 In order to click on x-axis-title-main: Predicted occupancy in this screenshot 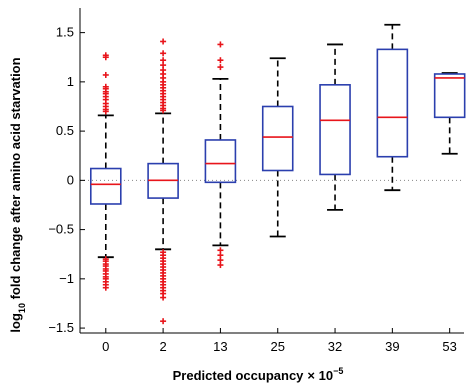, I will do `click(239, 375)`.